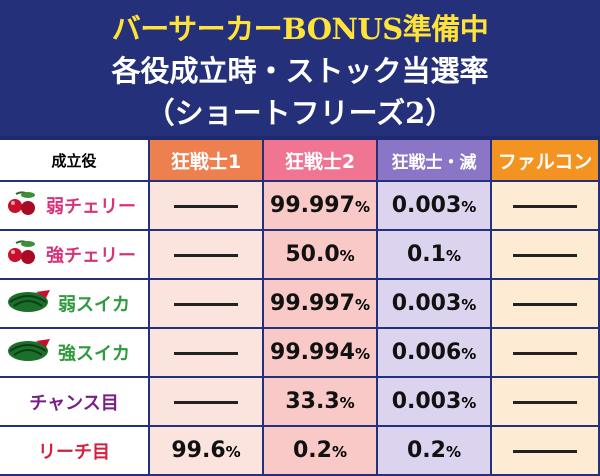 The width and height of the screenshot is (600, 476). Describe the element at coordinates (546, 161) in the screenshot. I see `col-header-falcon: ファルコン` at that location.